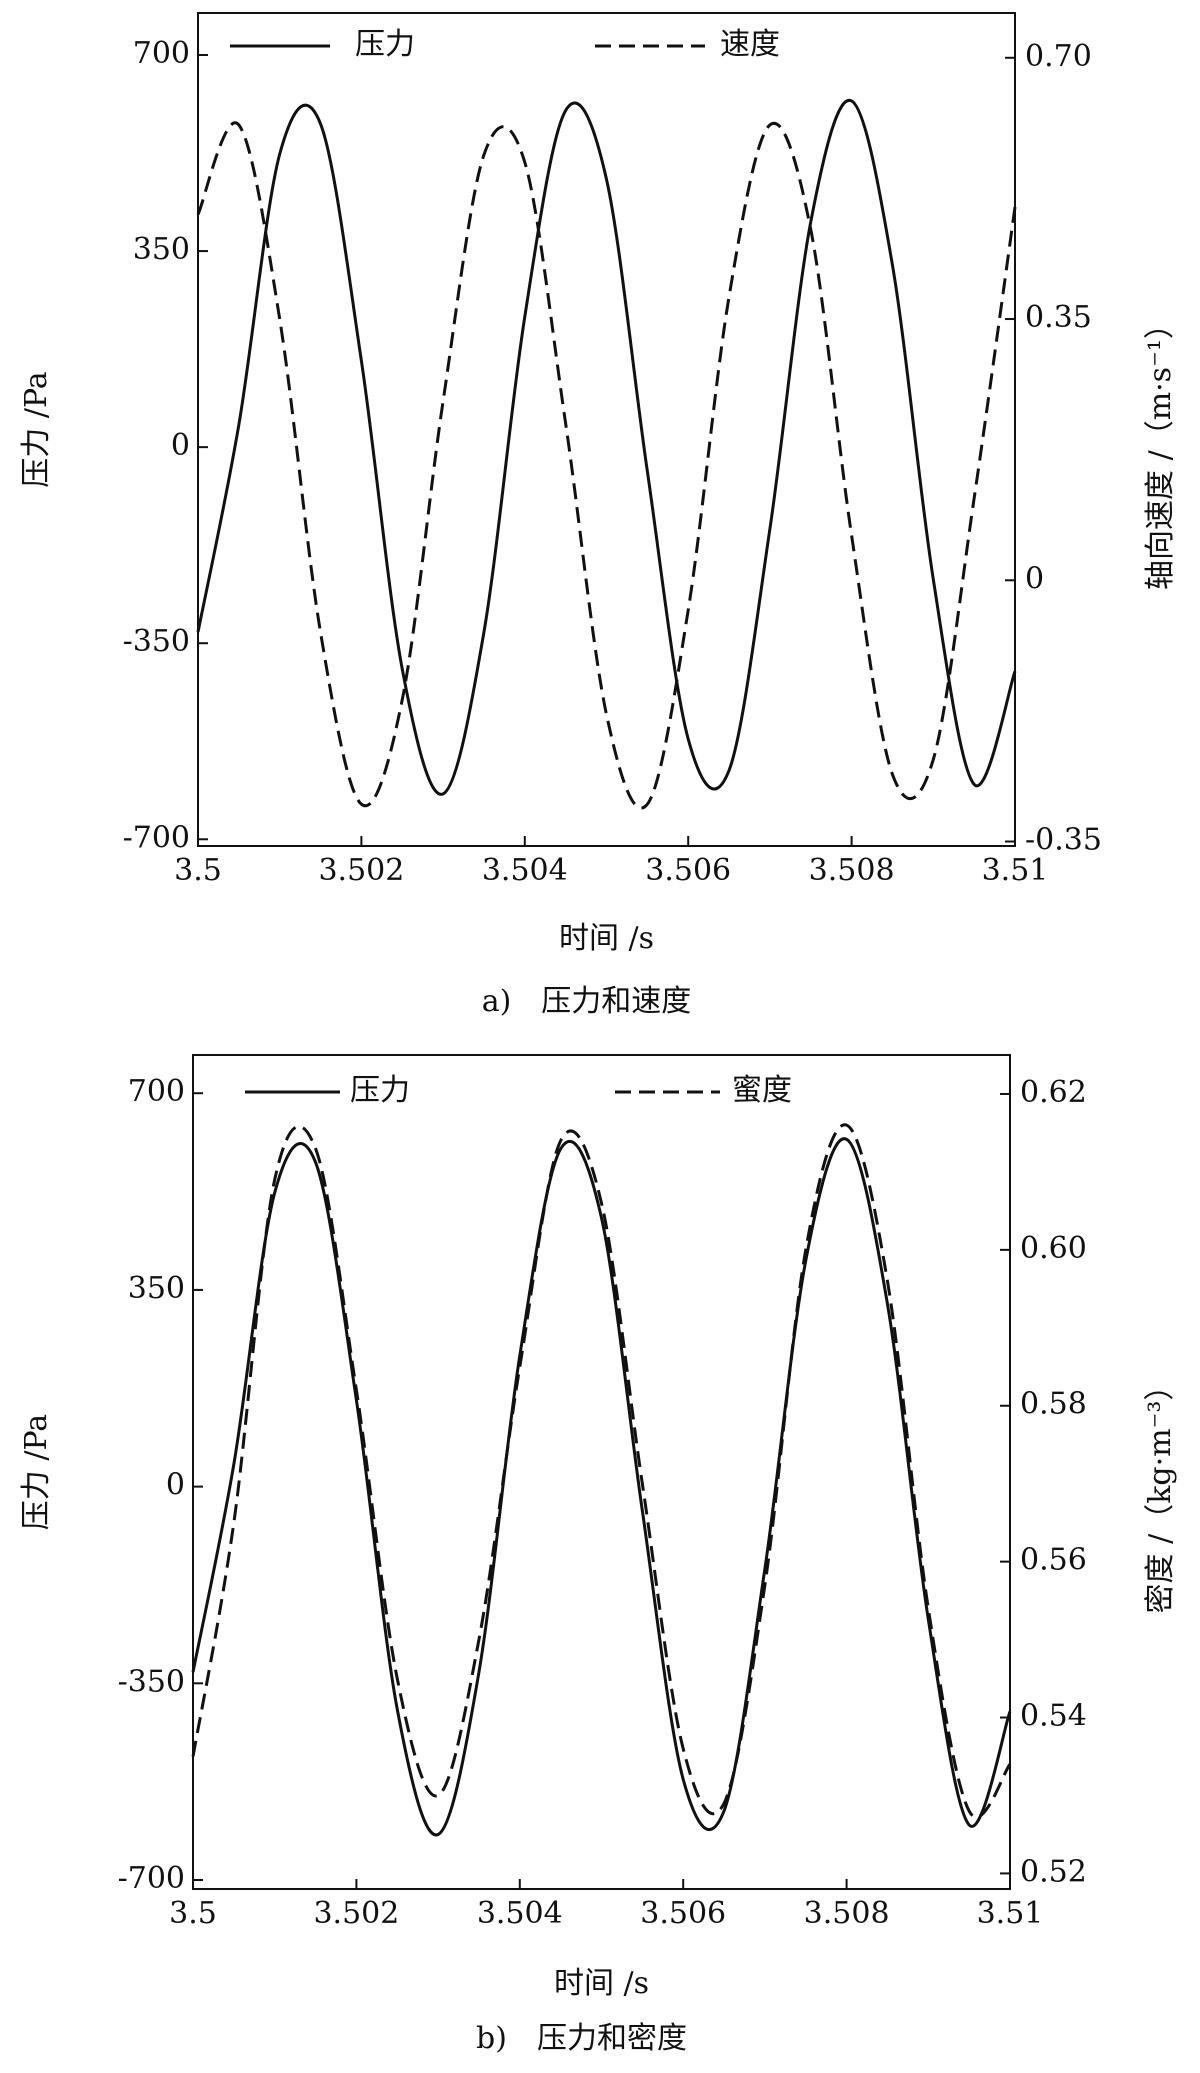 The width and height of the screenshot is (1200, 2073). Describe the element at coordinates (1053, 1716) in the screenshot. I see `y2-tick-label: 0.54` at that location.